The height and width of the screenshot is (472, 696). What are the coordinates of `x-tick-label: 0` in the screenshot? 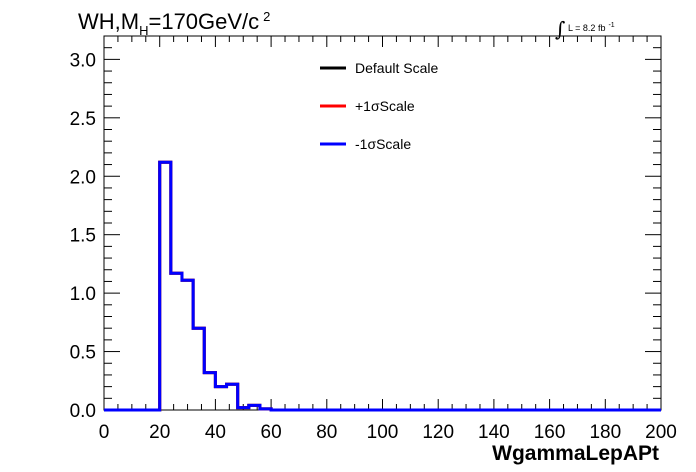 It's located at (104, 432).